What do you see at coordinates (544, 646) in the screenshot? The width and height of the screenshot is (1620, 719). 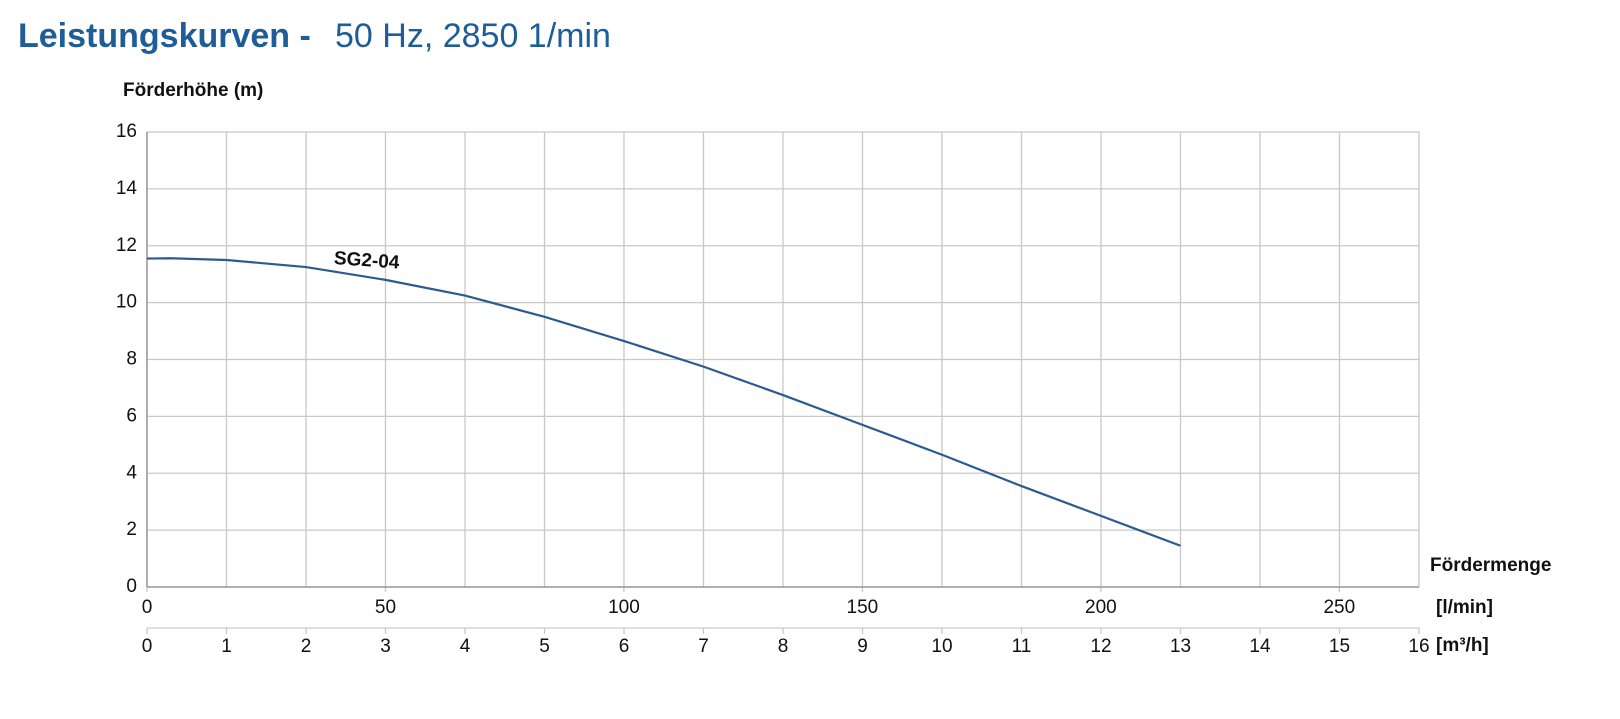 I see `x-tick-label: 5` at bounding box center [544, 646].